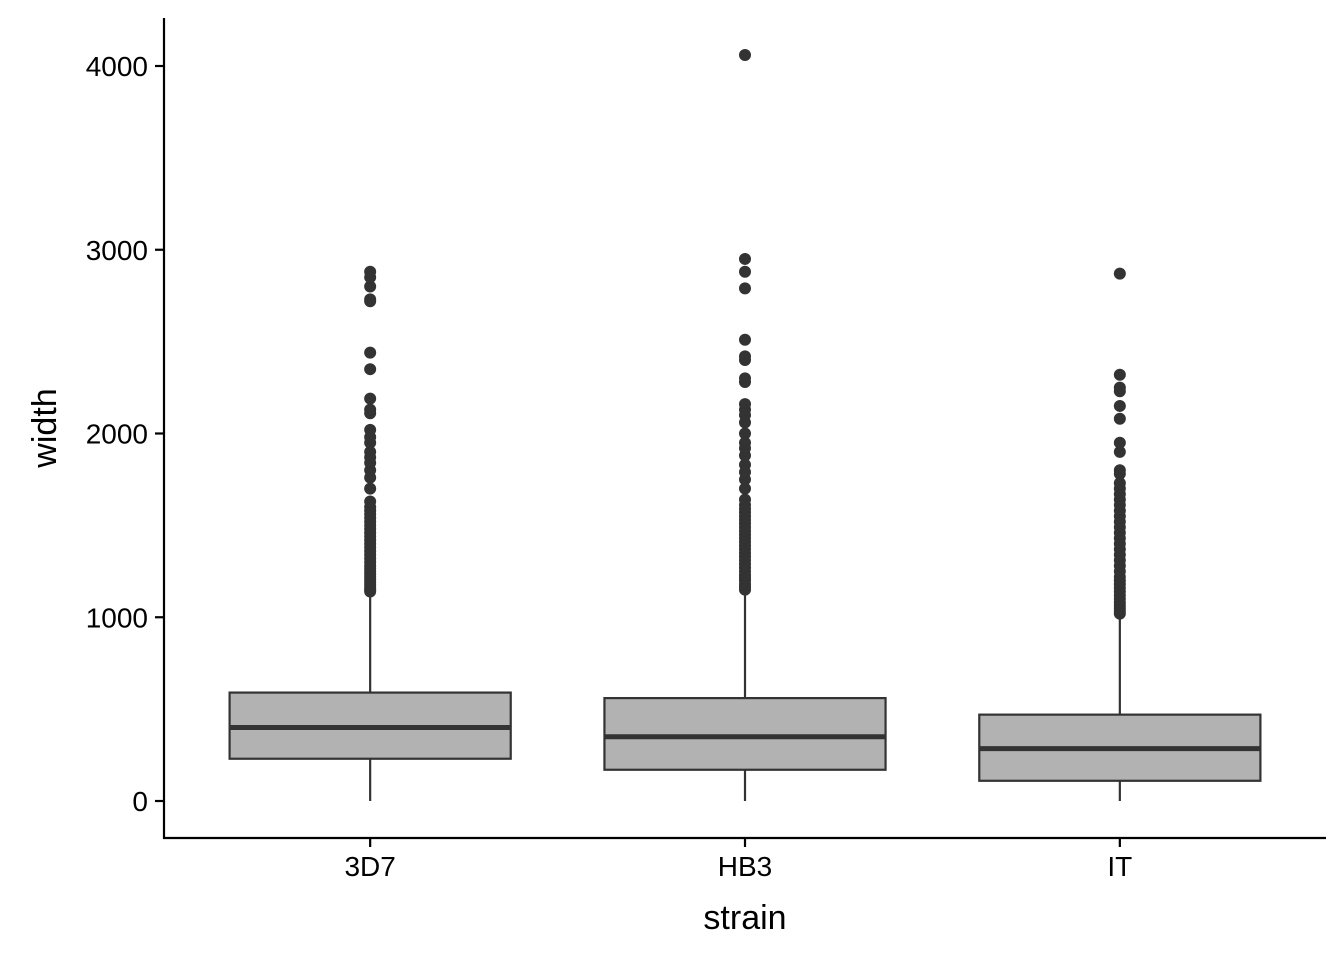 The height and width of the screenshot is (960, 1344). I want to click on y-tick-label: 3000, so click(117, 250).